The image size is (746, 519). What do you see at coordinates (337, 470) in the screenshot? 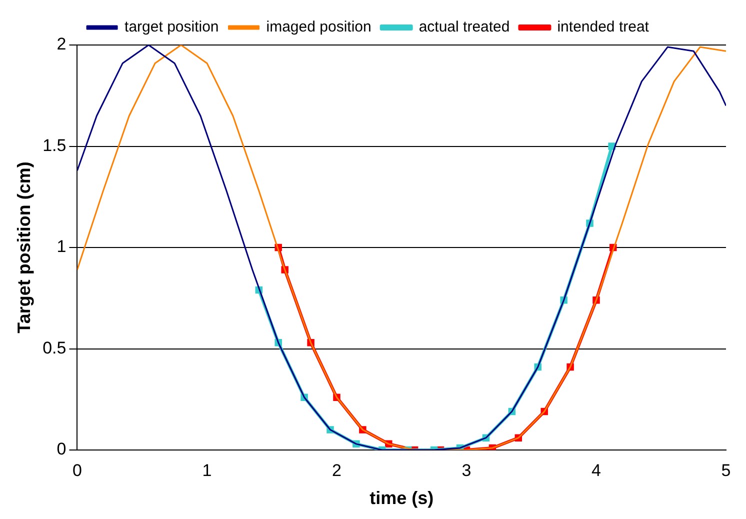
I see `x-tick-label: 2` at bounding box center [337, 470].